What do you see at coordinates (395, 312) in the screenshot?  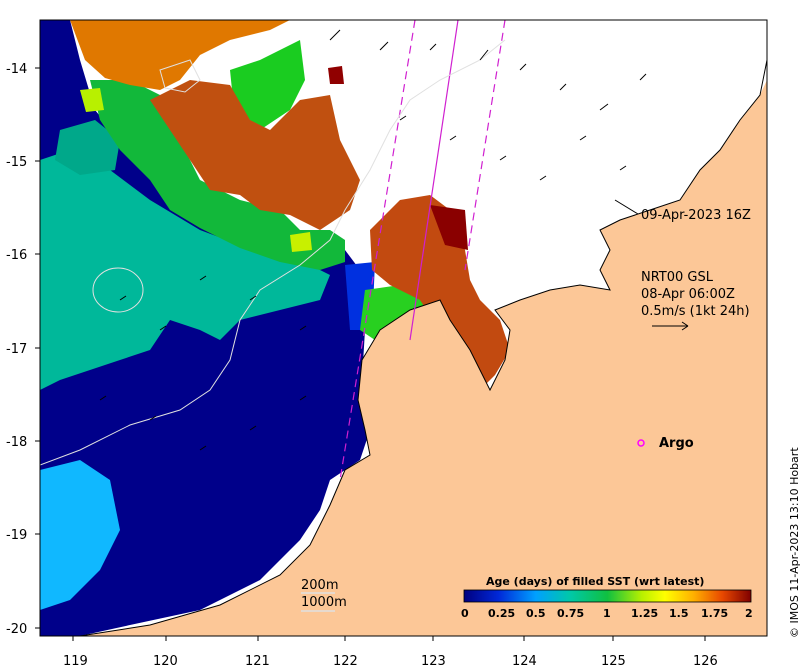 I see `sst-green-coast` at bounding box center [395, 312].